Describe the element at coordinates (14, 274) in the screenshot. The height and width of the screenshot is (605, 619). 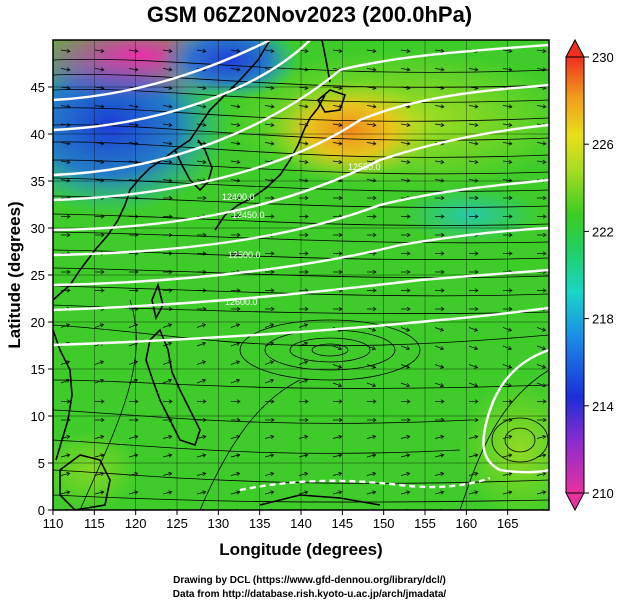
I see `y-axis-label: Latitude (degrees)` at that location.